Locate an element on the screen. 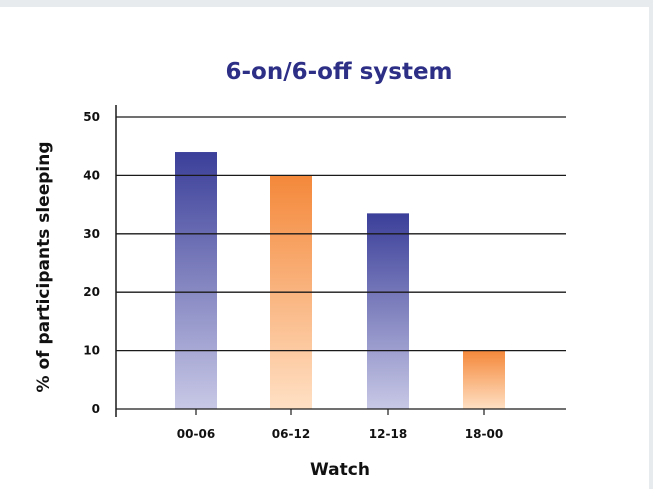 This screenshot has height=489, width=653. y-tick-label: 20 is located at coordinates (91, 292).